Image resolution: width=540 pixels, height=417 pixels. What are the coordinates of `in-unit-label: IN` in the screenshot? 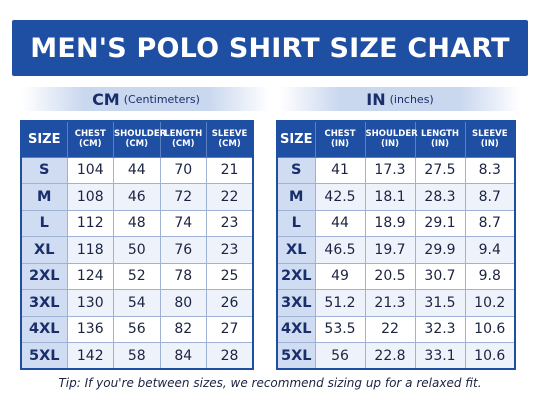 It's located at (376, 99).